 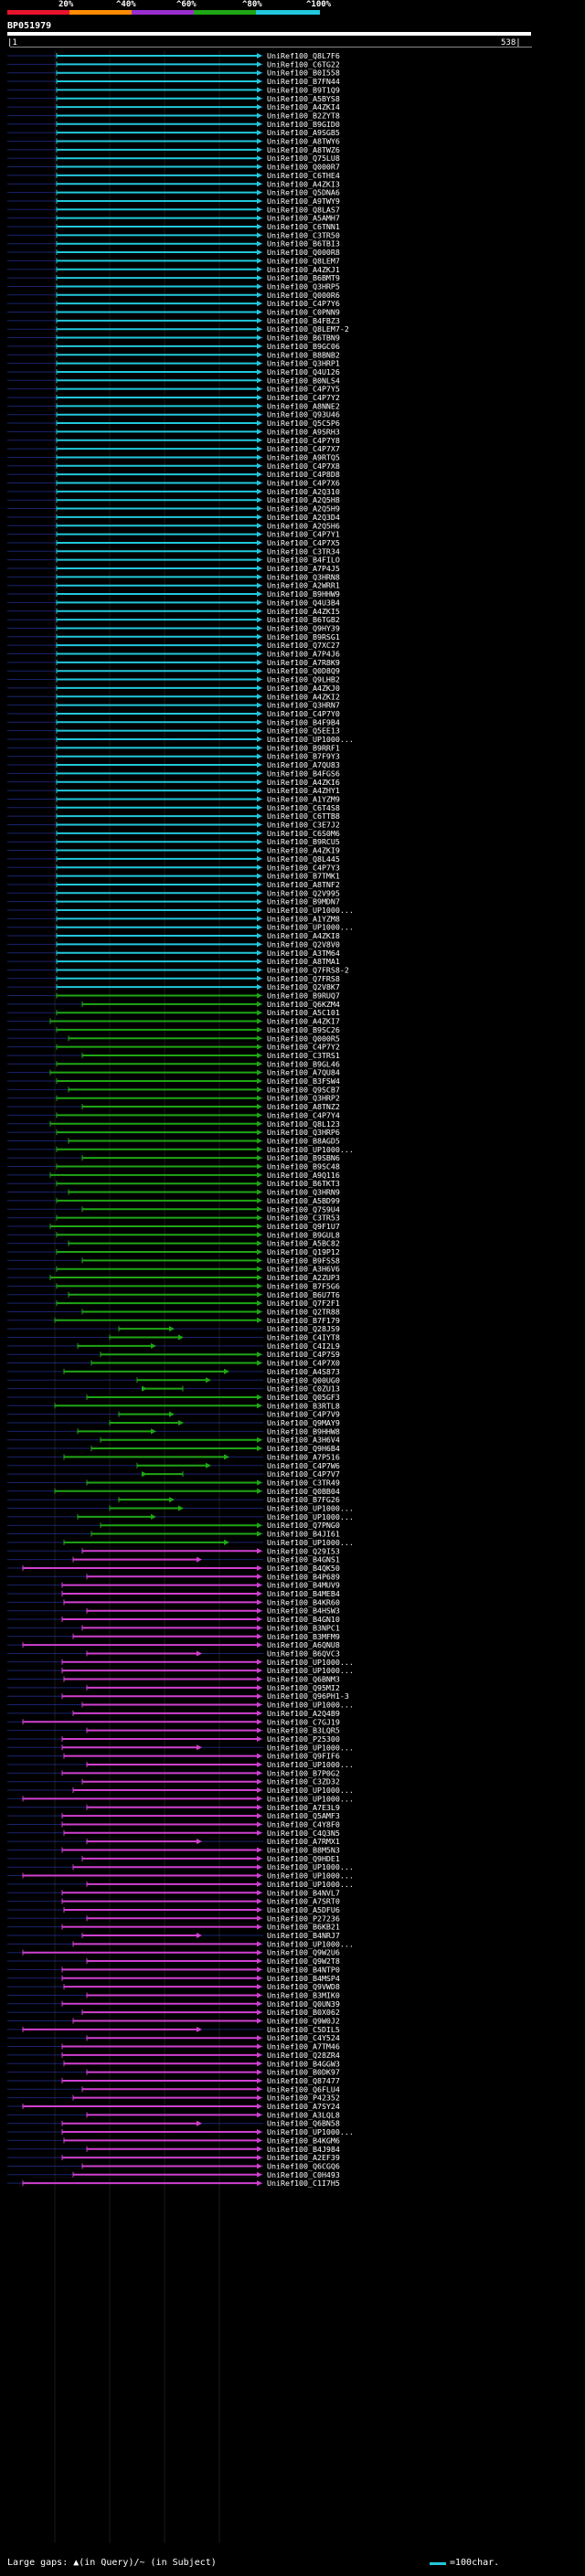 What do you see at coordinates (303, 1491) in the screenshot?
I see `hit-label: UniRef100_Q0BB04` at bounding box center [303, 1491].